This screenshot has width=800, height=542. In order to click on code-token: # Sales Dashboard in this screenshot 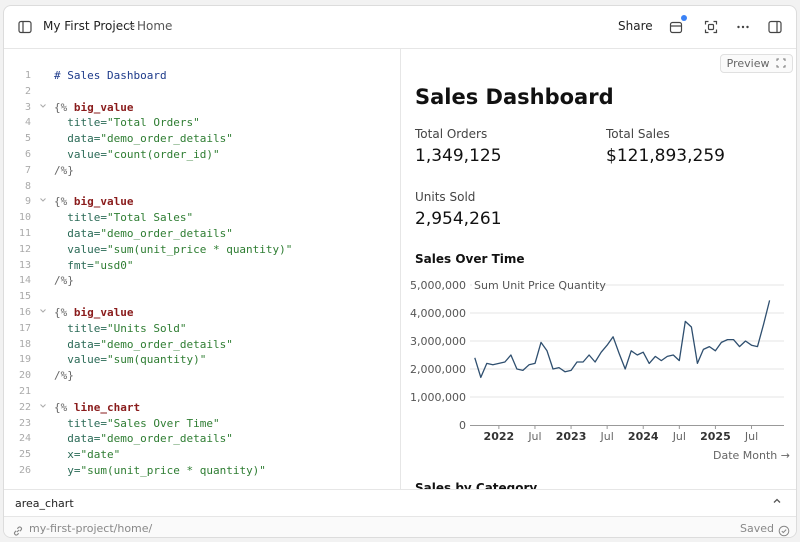, I will do `click(110, 75)`.